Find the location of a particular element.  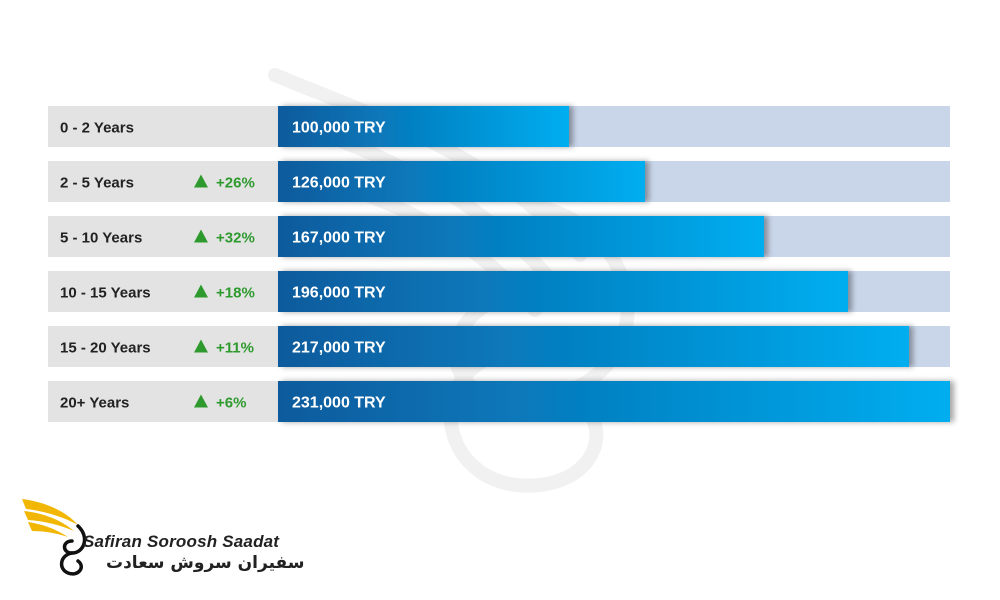

change-percent: +26% is located at coordinates (235, 183).